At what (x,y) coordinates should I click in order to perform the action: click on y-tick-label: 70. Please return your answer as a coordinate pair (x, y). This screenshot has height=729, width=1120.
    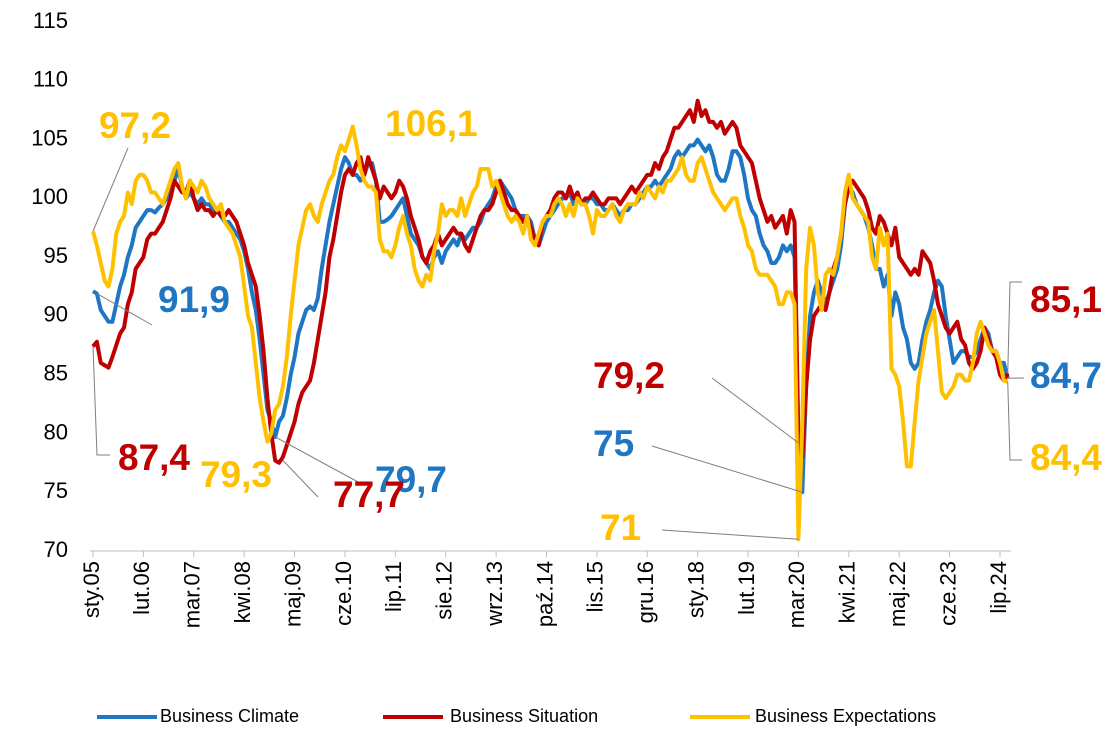
    Looking at the image, I should click on (56, 549).